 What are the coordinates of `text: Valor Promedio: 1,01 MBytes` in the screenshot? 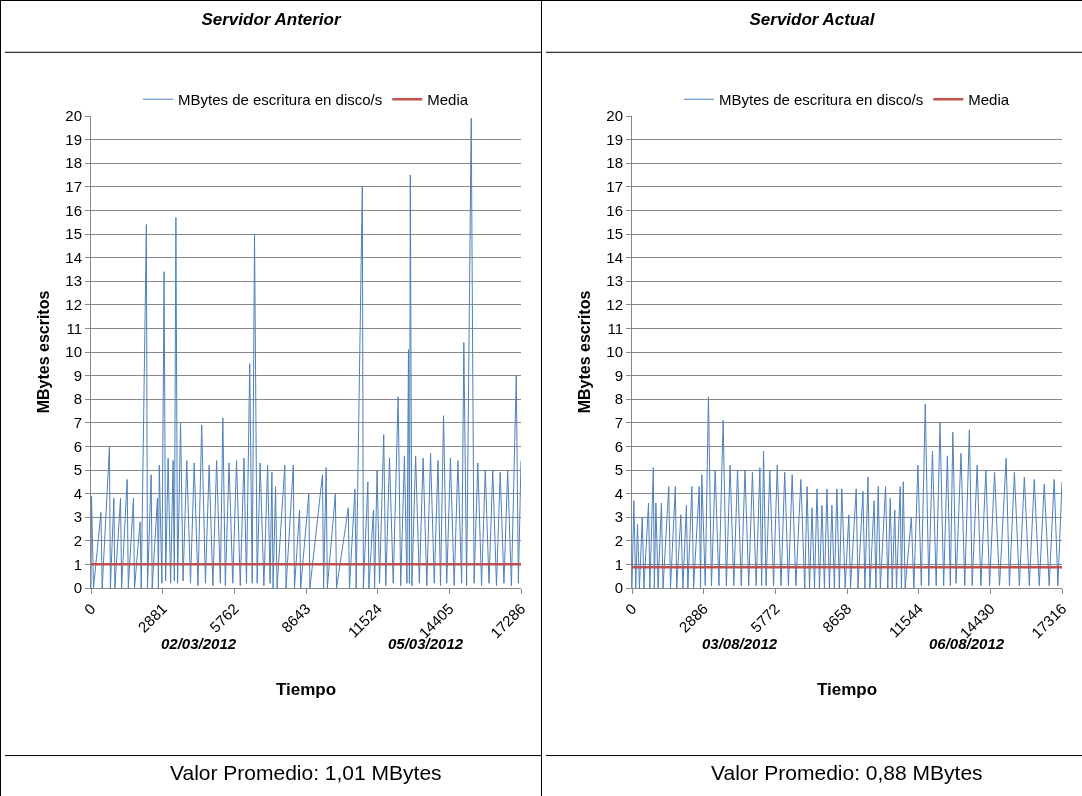 It's located at (306, 772).